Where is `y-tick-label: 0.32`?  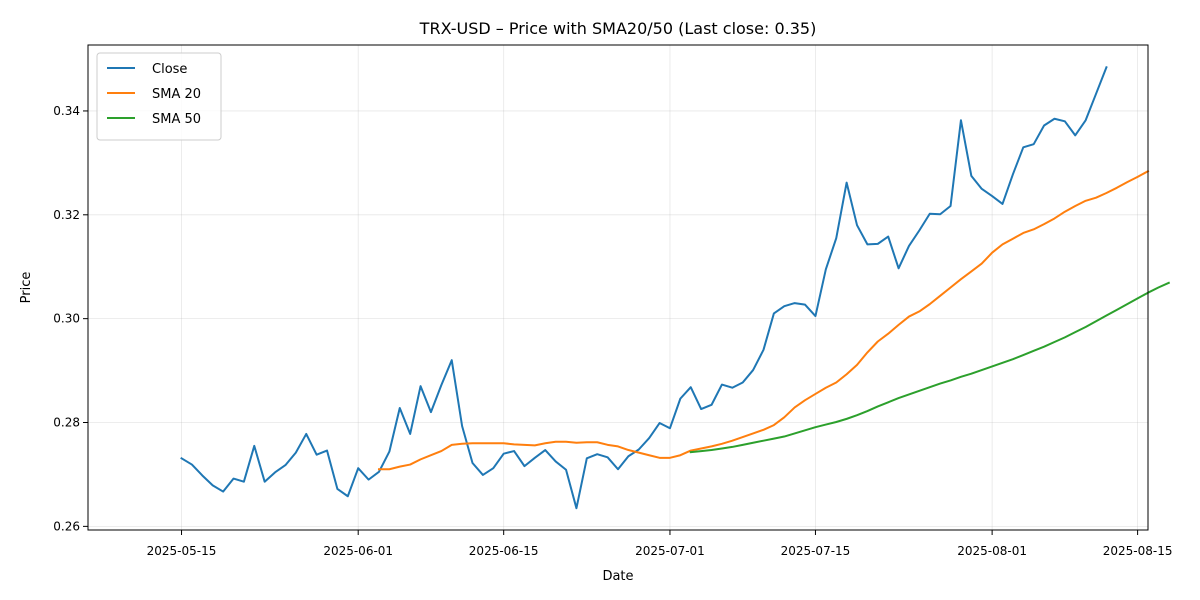
y-tick-label: 0.32 is located at coordinates (66, 215).